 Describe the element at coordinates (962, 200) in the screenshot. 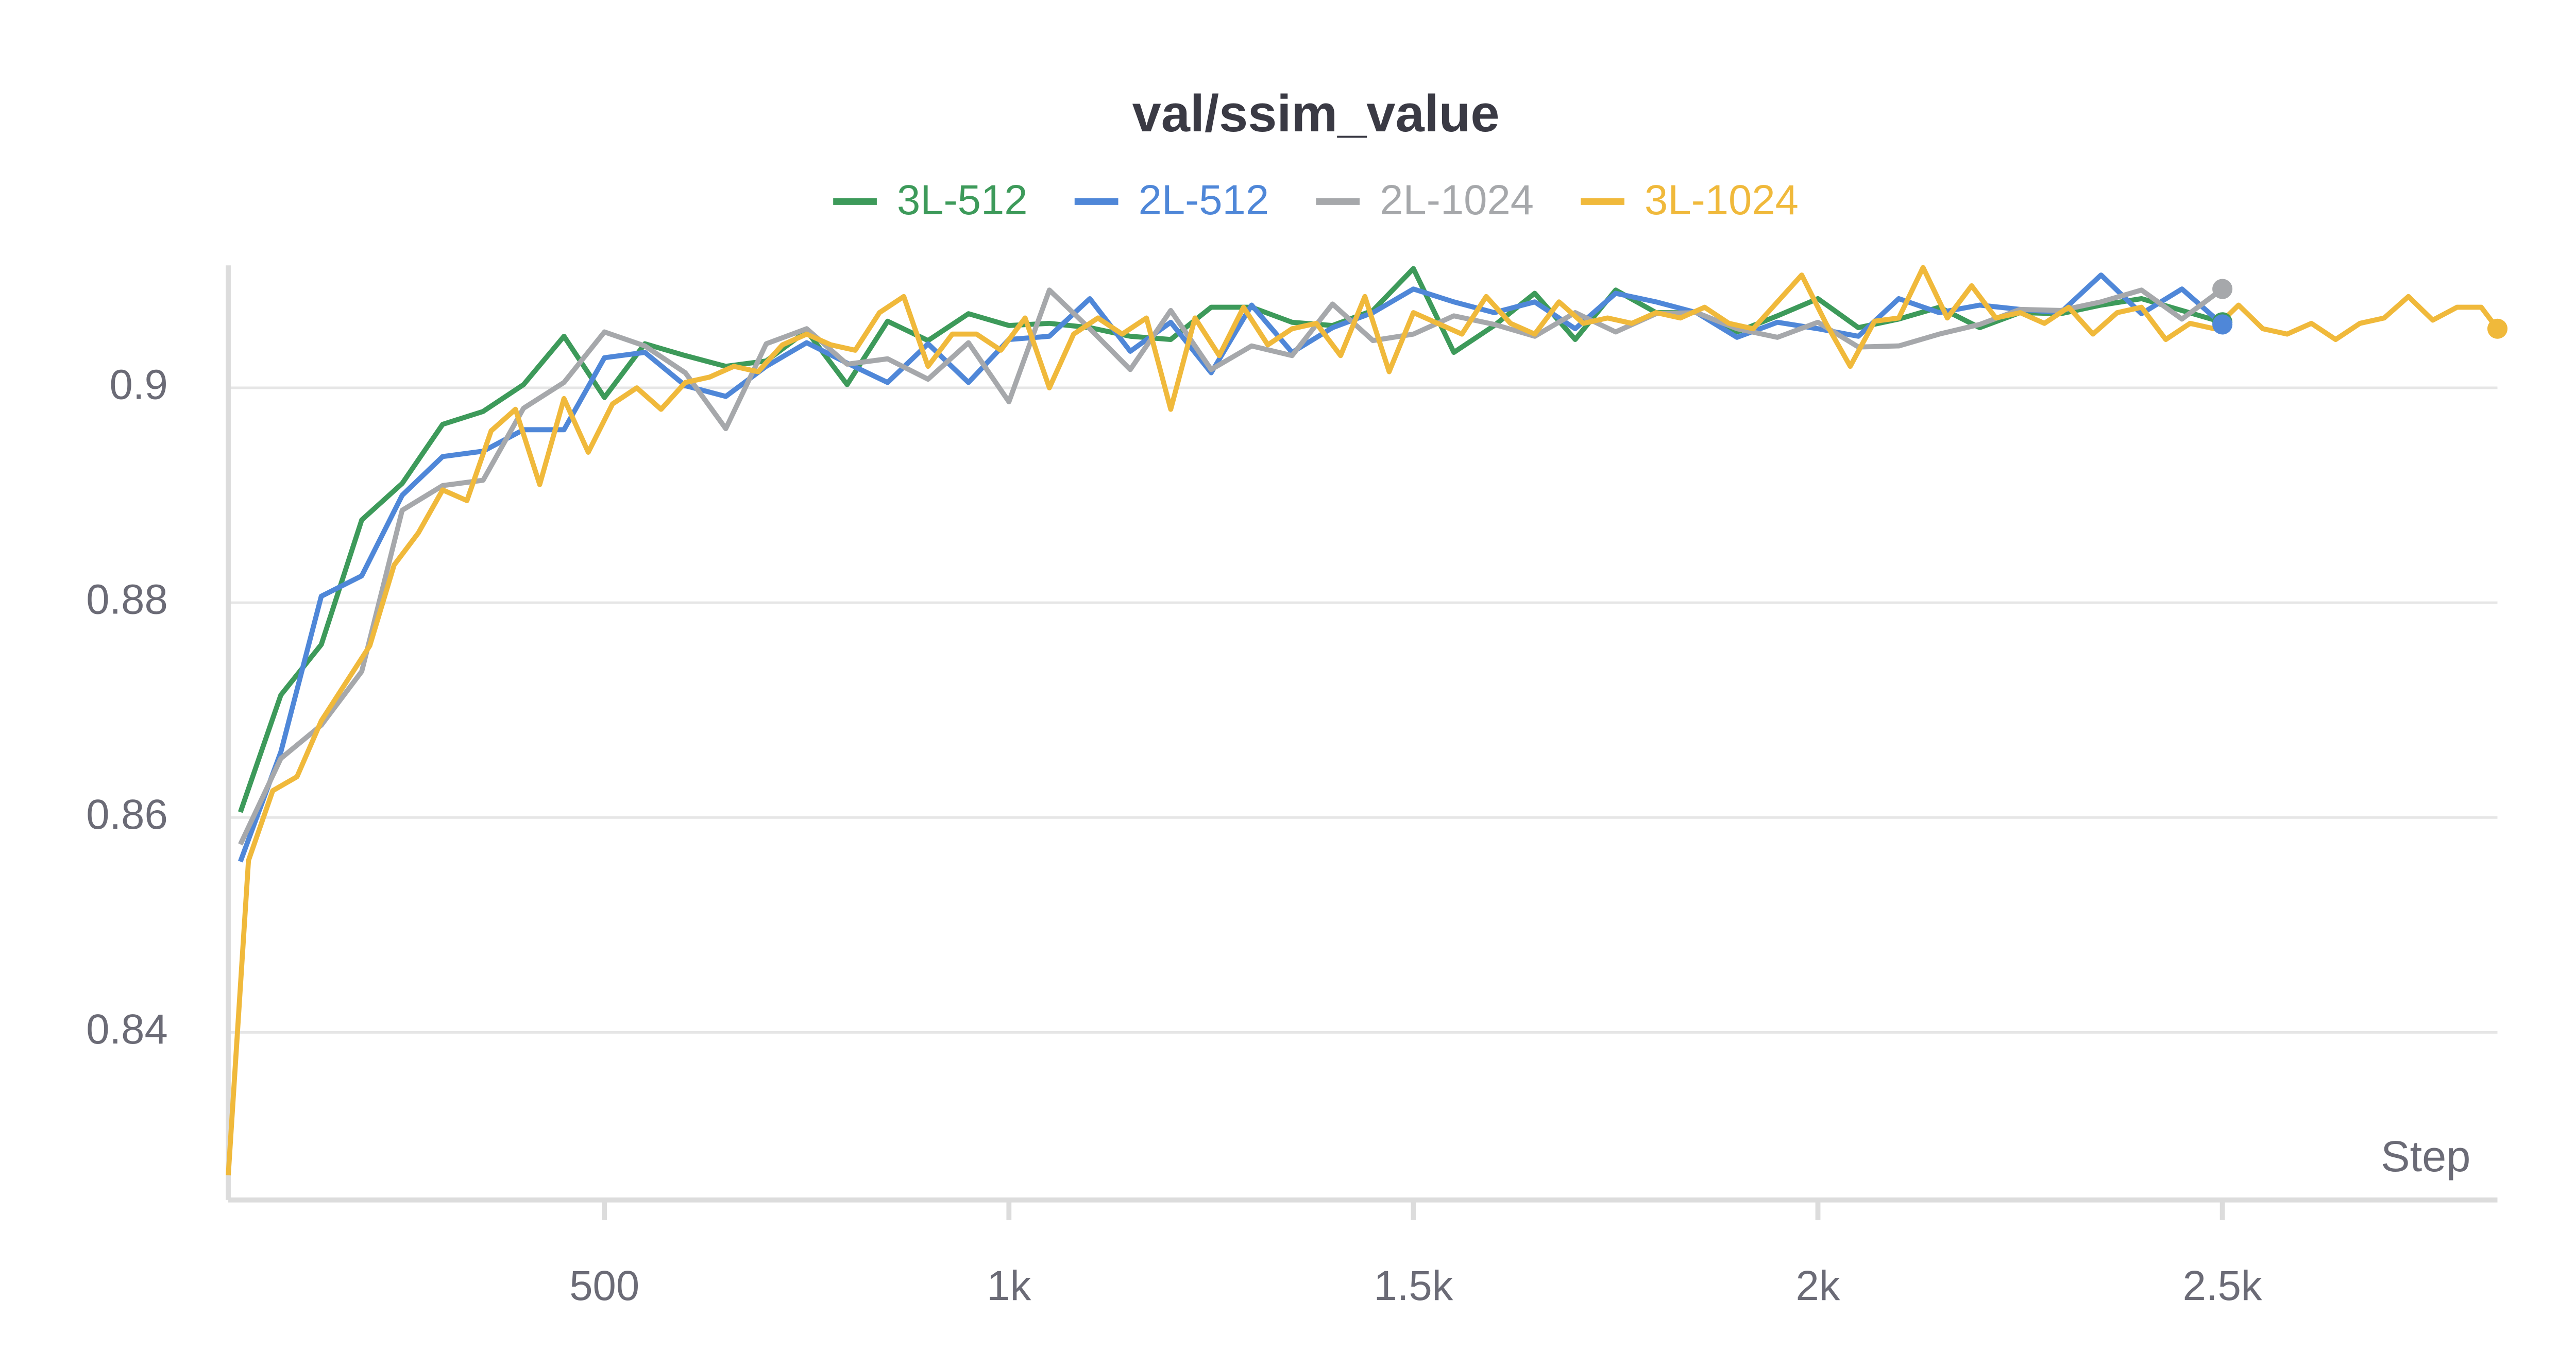

I see `legend-label: 3L-512` at that location.